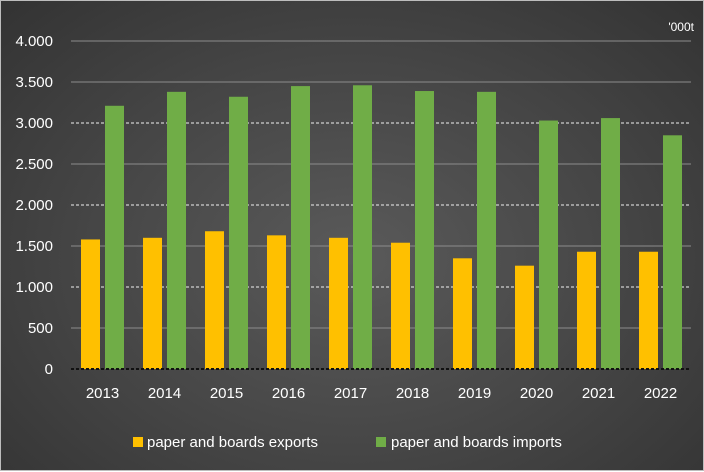  What do you see at coordinates (288, 393) in the screenshot?
I see `x-tick-label: 2016` at bounding box center [288, 393].